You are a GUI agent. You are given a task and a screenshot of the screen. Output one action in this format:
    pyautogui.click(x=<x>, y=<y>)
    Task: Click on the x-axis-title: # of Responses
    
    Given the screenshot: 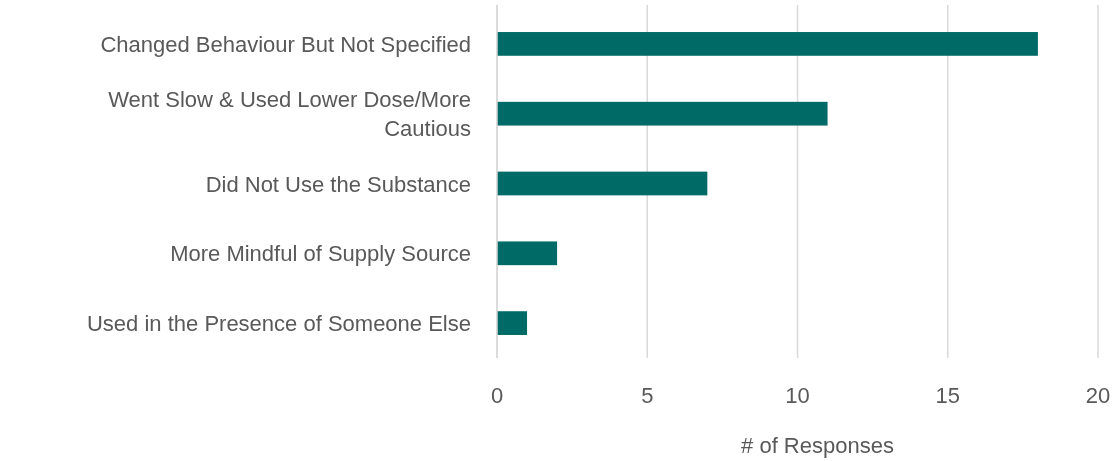 What is the action you would take?
    pyautogui.click(x=817, y=445)
    